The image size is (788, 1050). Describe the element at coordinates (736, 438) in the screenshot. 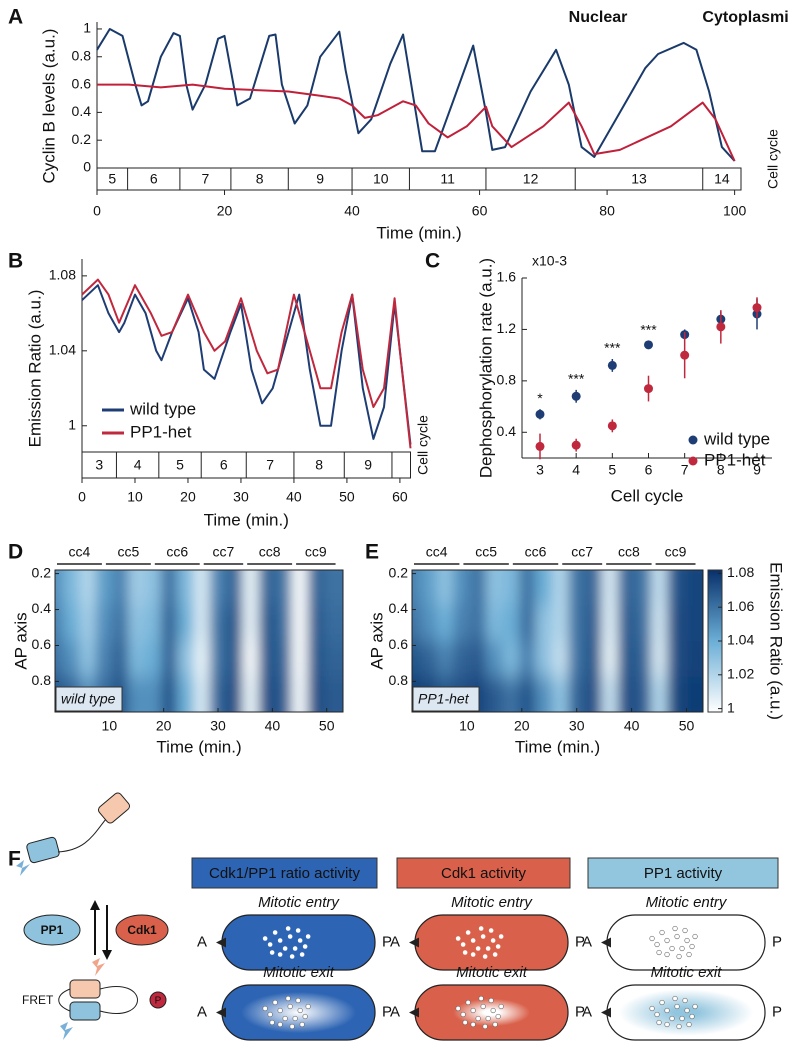

I see `legend-label: wild type` at that location.